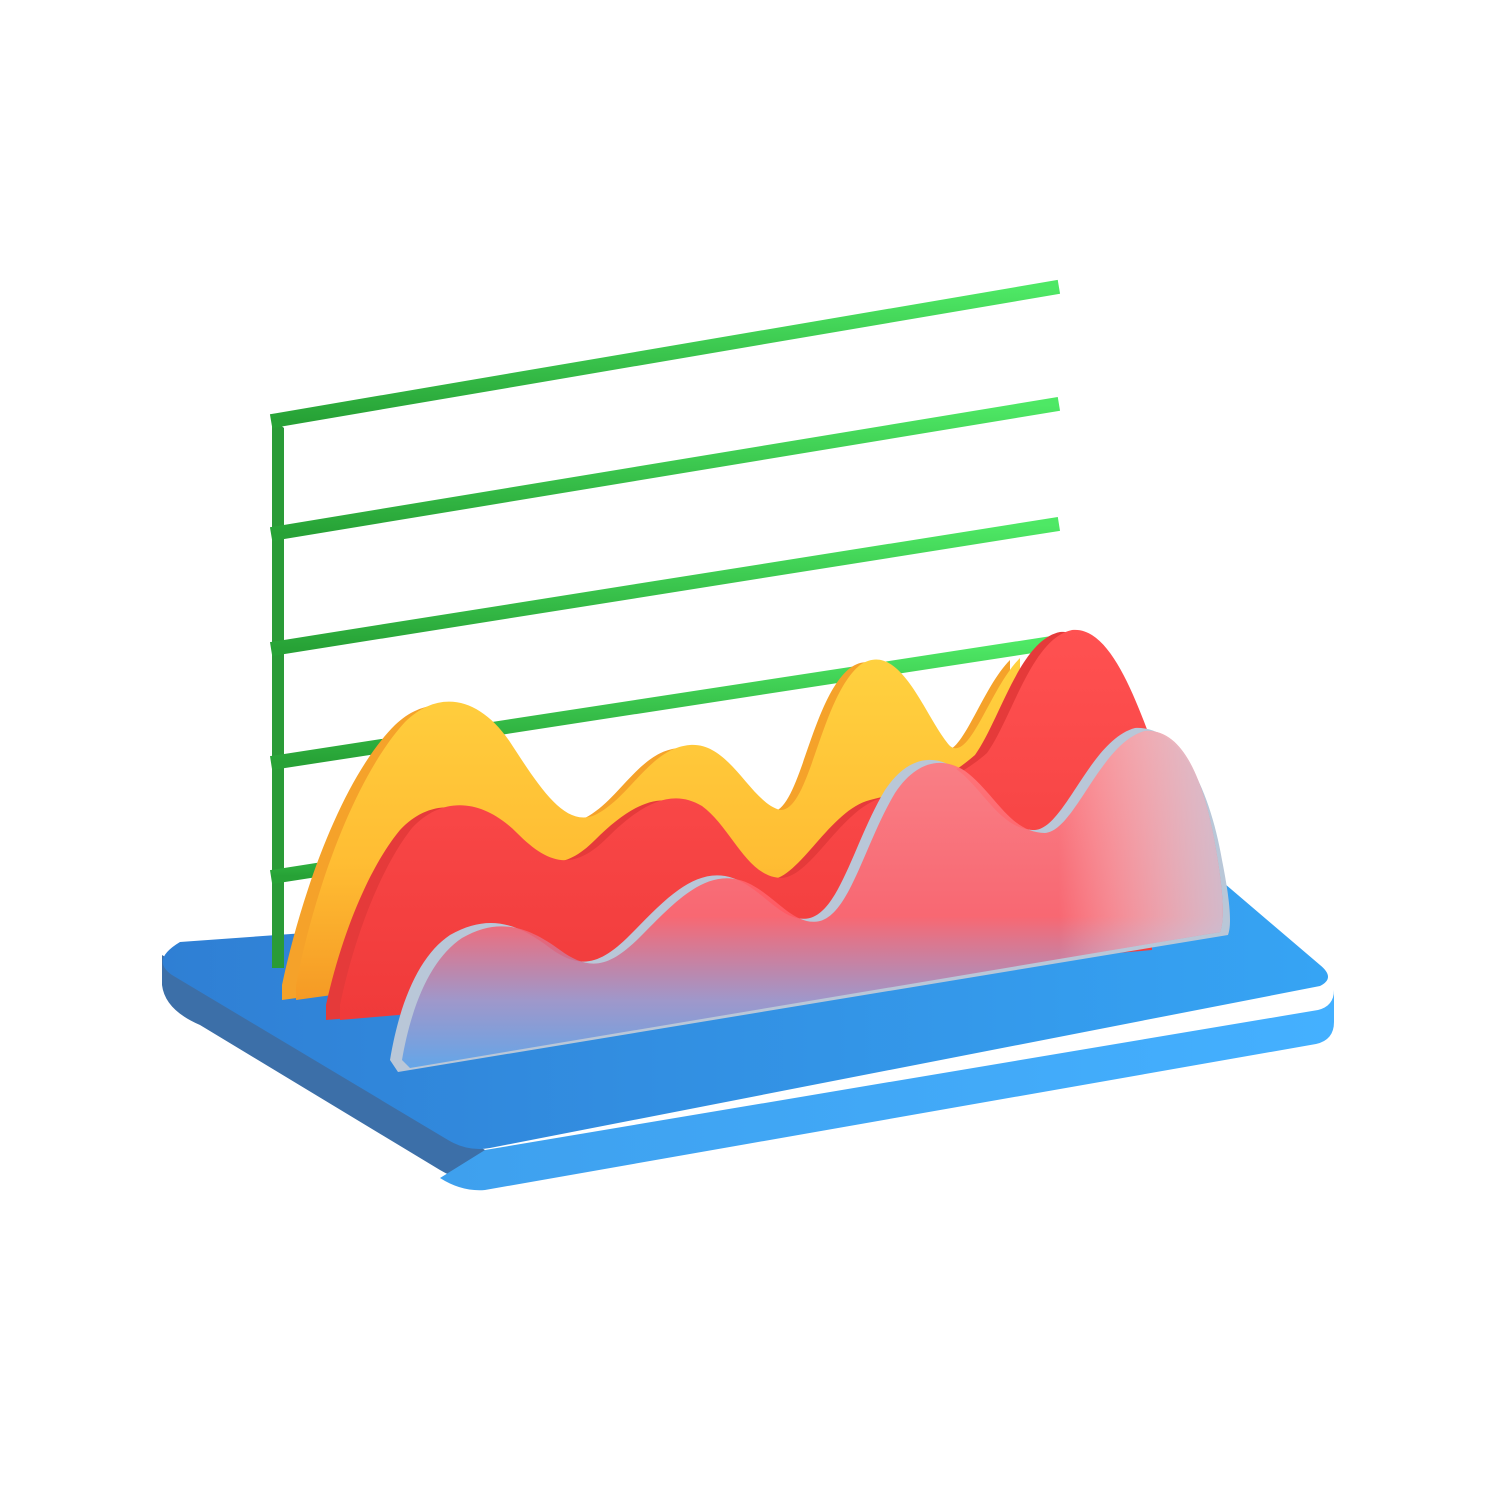 The height and width of the screenshot is (1500, 1500). I want to click on glass-wave-sheen, so click(812, 899).